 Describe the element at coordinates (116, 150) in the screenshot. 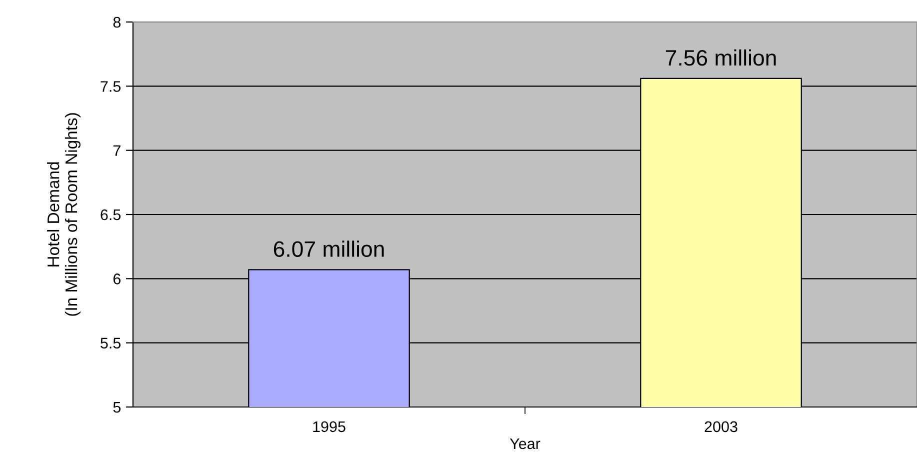

I see `y-tick-label: 7` at that location.